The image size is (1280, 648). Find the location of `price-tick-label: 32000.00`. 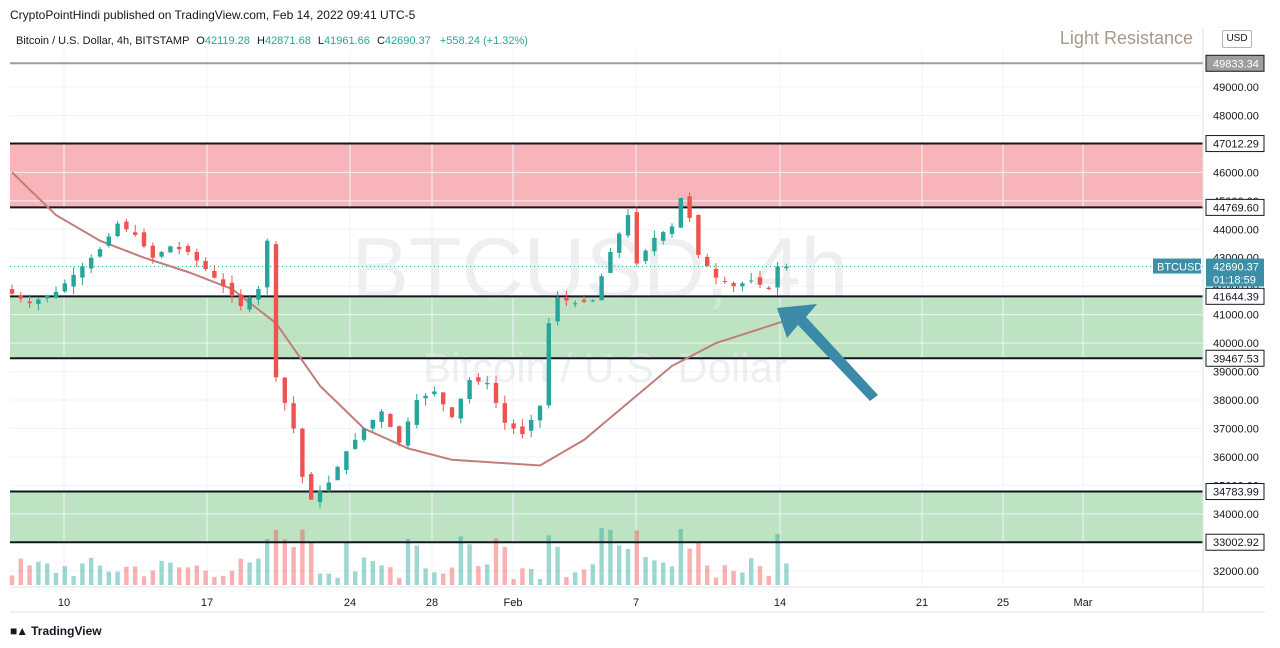

price-tick-label: 32000.00 is located at coordinates (1236, 572).